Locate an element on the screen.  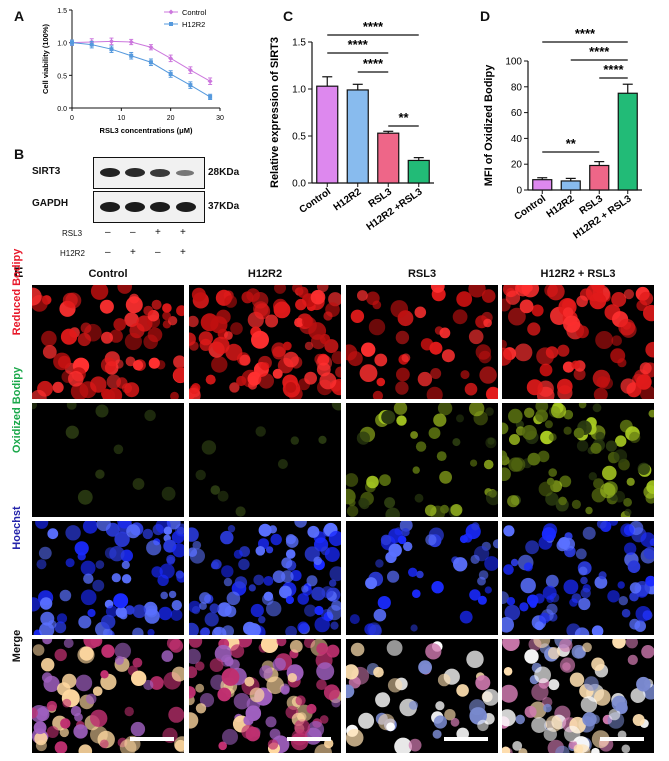
x-tick-label: 10 is located at coordinates (121, 118).